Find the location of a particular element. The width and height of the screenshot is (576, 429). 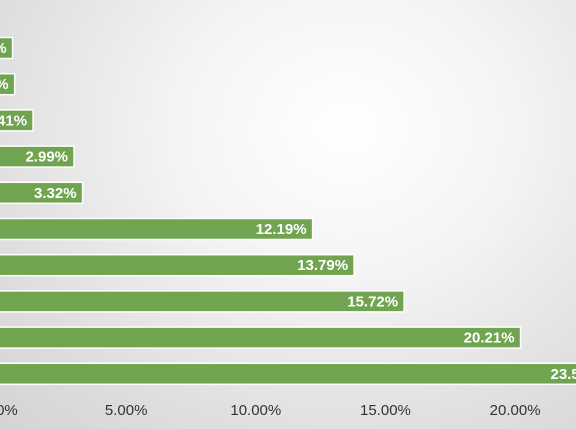

data-label-3: 2.99% is located at coordinates (46, 157).